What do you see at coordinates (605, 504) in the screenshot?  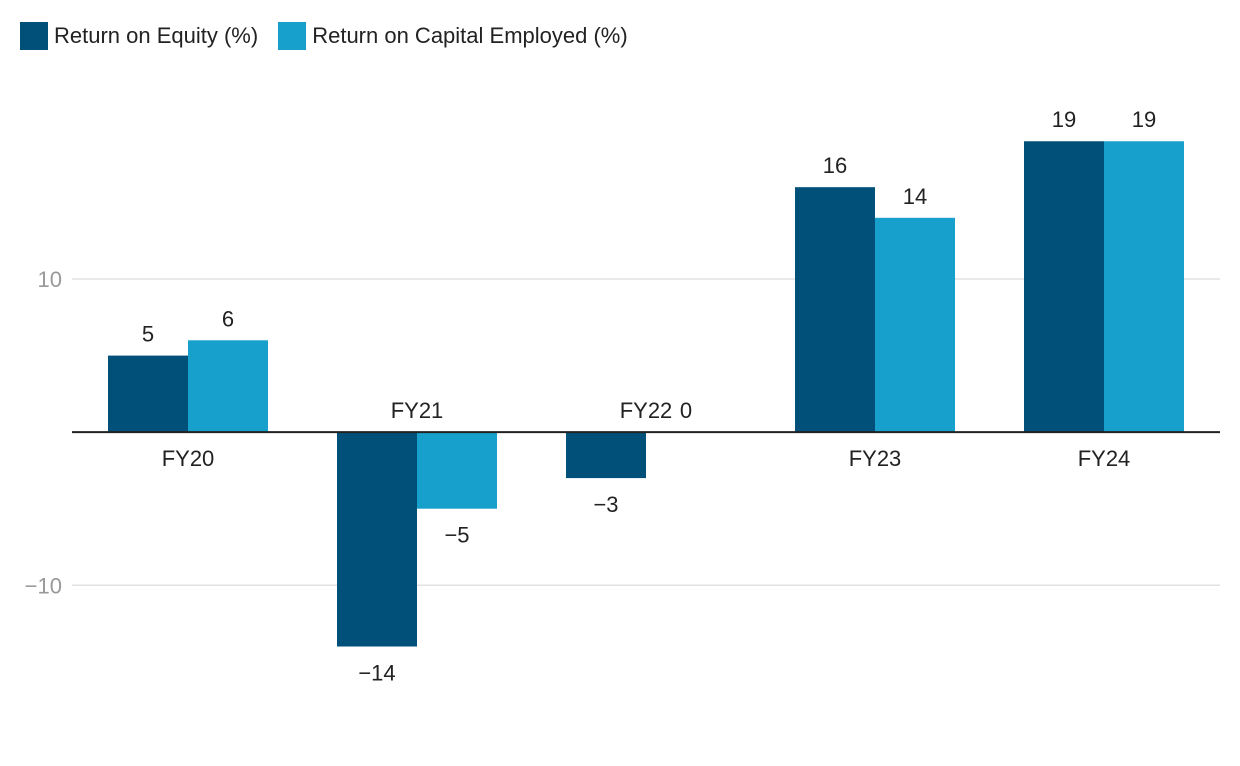 I see `data-label-fy22-series-0: −3` at bounding box center [605, 504].